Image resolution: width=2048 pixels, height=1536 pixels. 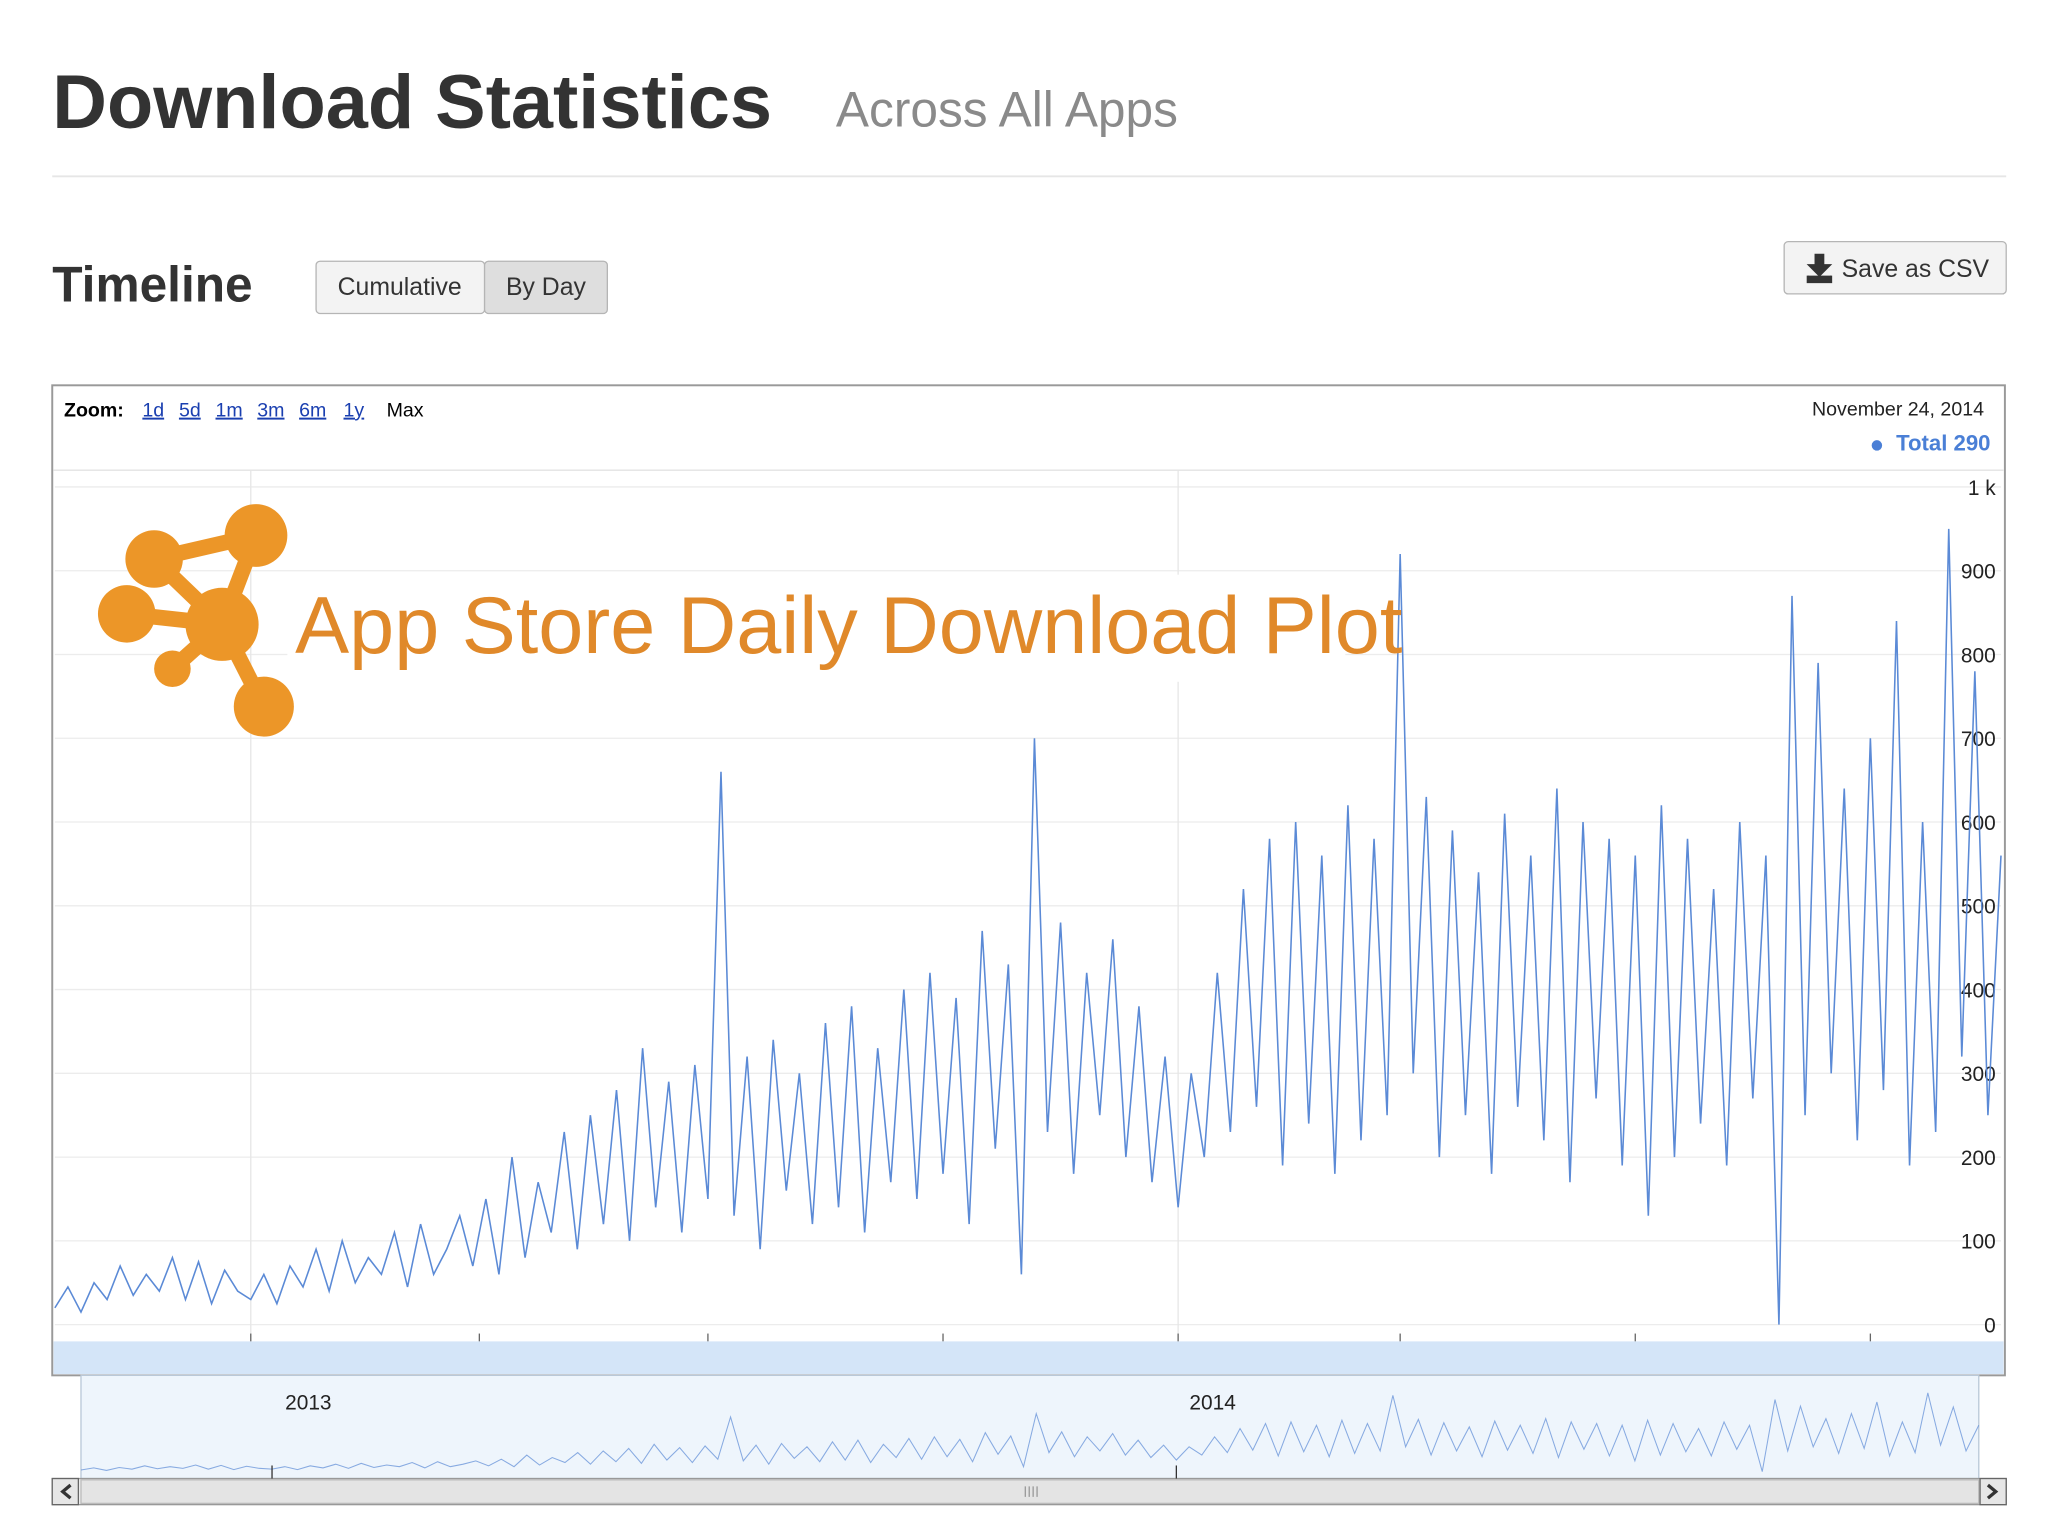 What do you see at coordinates (1971, 443) in the screenshot?
I see `legend-value: 290` at bounding box center [1971, 443].